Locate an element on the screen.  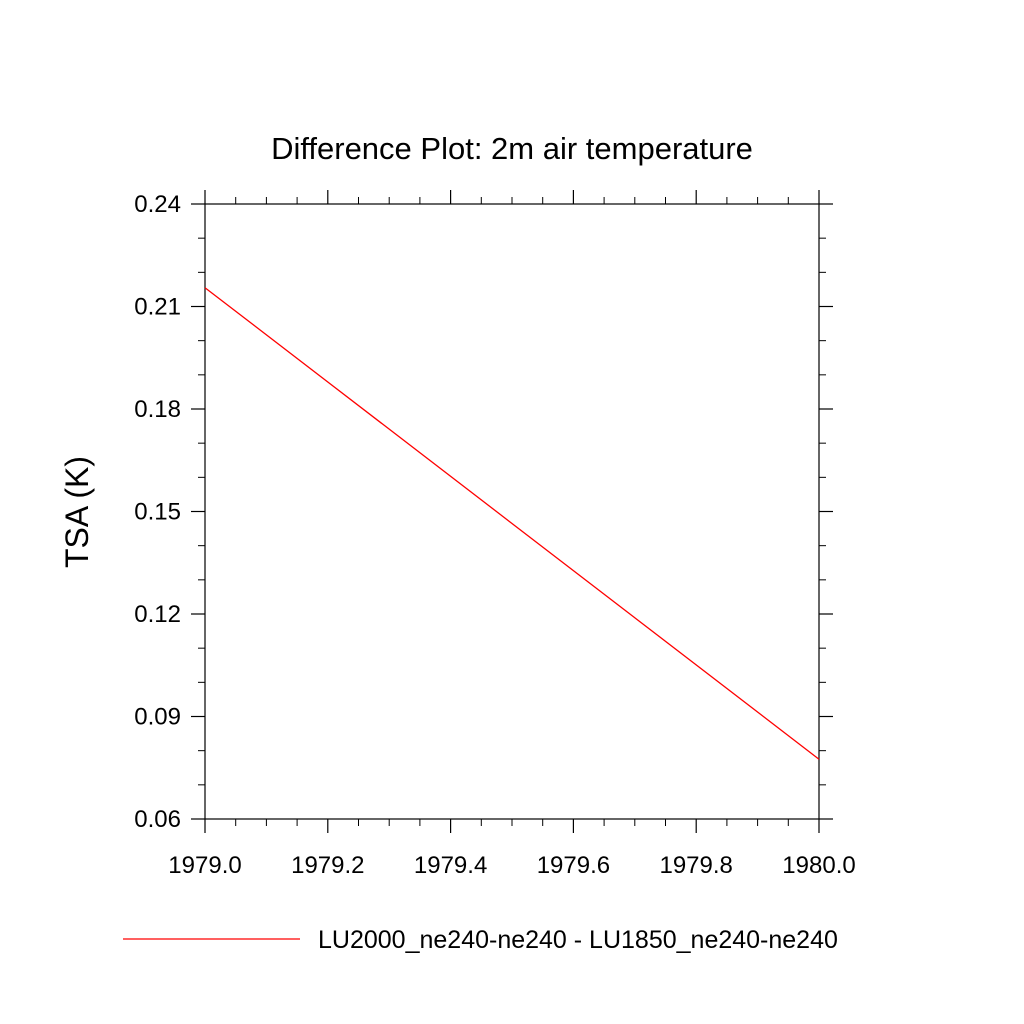
x-tick-label: 1979.6 is located at coordinates (573, 865).